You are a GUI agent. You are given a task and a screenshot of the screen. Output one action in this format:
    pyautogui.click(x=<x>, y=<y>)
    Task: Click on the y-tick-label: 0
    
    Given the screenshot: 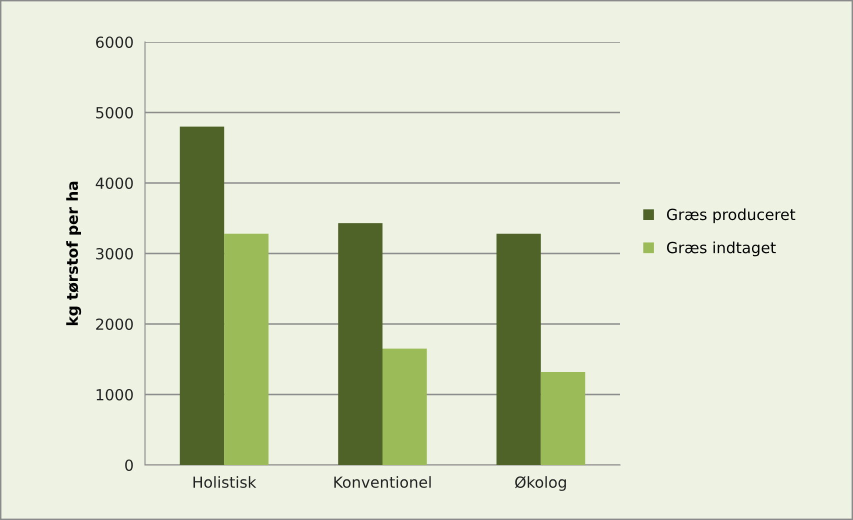 What is the action you would take?
    pyautogui.click(x=129, y=465)
    